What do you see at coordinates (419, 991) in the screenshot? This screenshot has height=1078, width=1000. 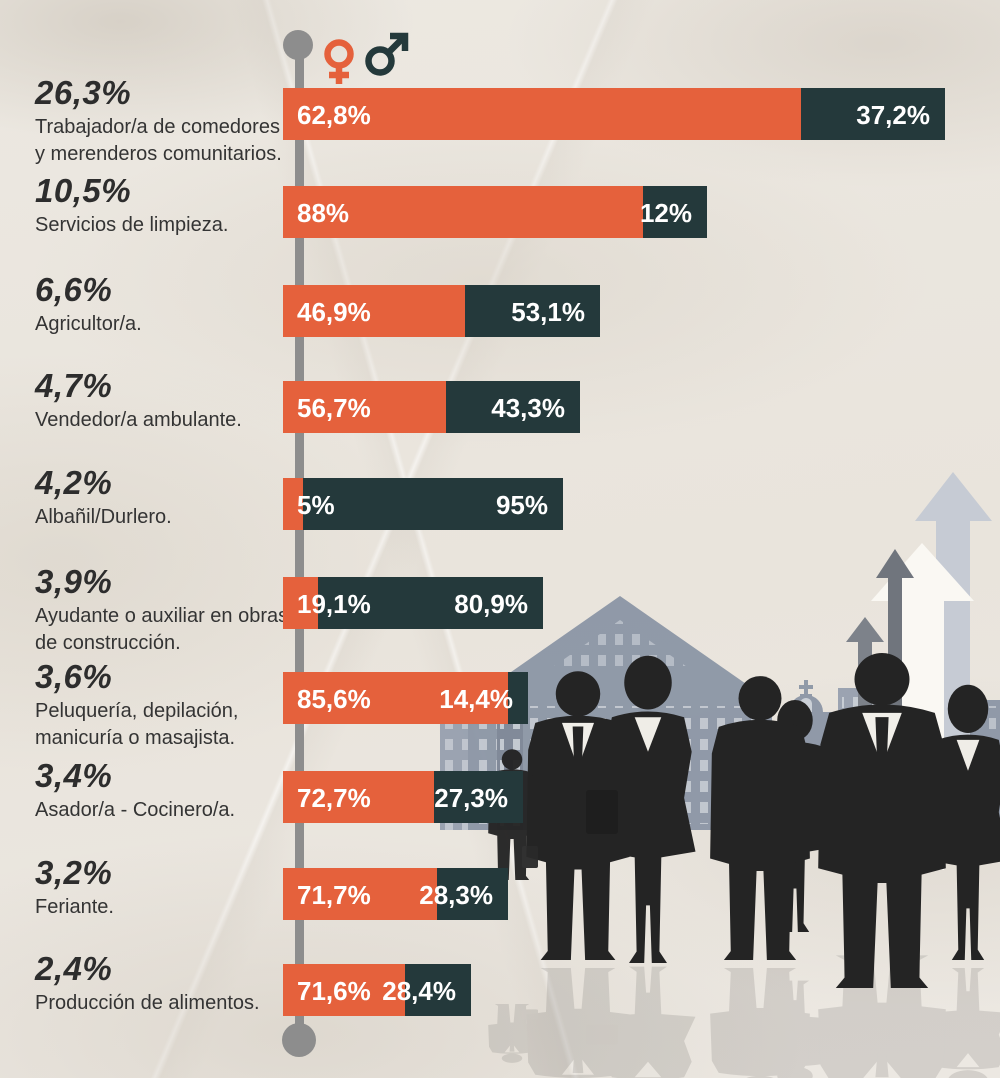 I see `male-value: 28,4%` at bounding box center [419, 991].